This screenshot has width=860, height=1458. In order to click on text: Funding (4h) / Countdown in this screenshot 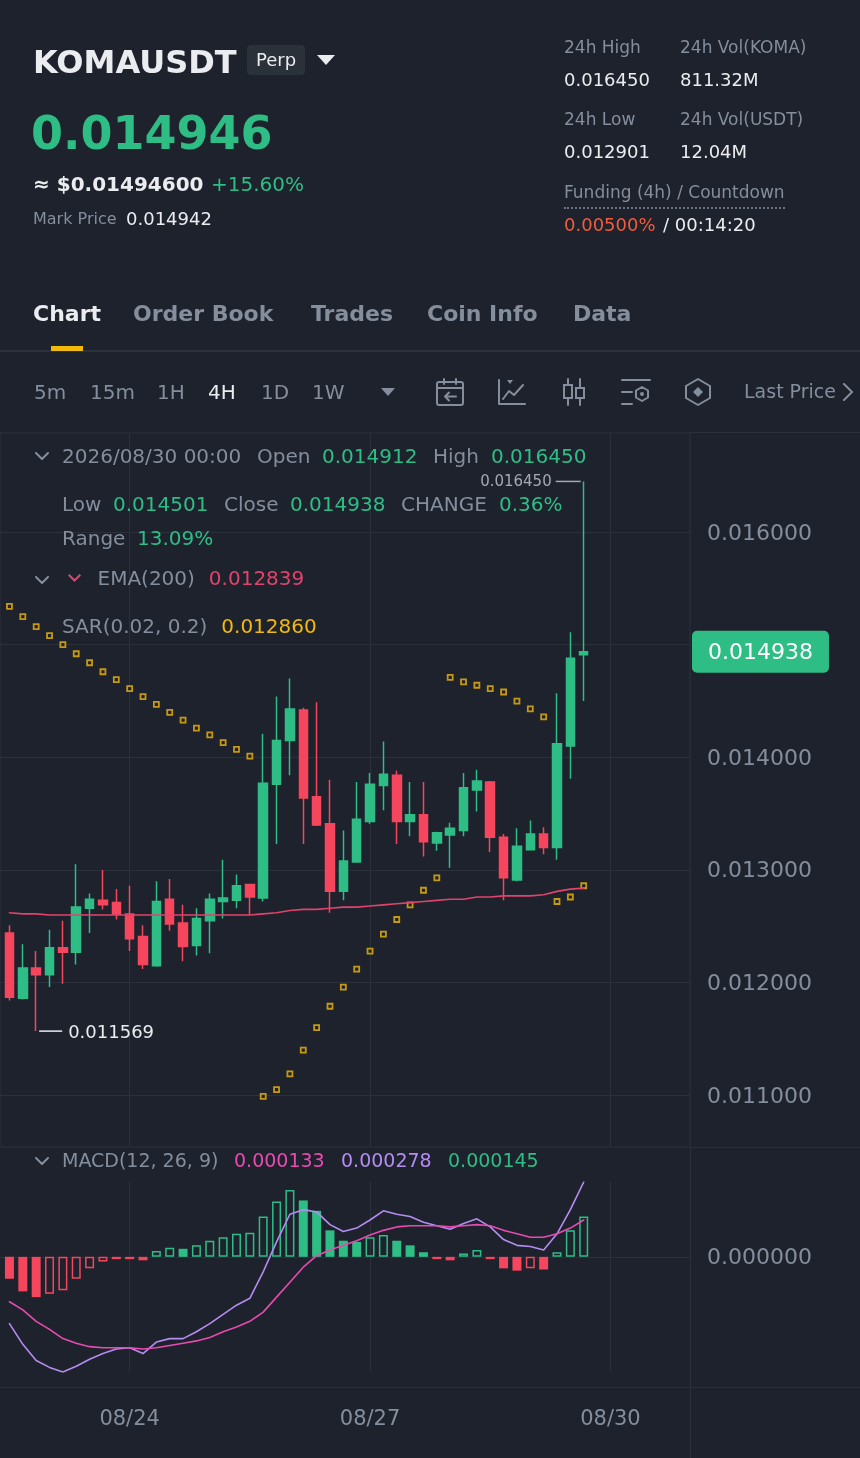, I will do `click(674, 195)`.